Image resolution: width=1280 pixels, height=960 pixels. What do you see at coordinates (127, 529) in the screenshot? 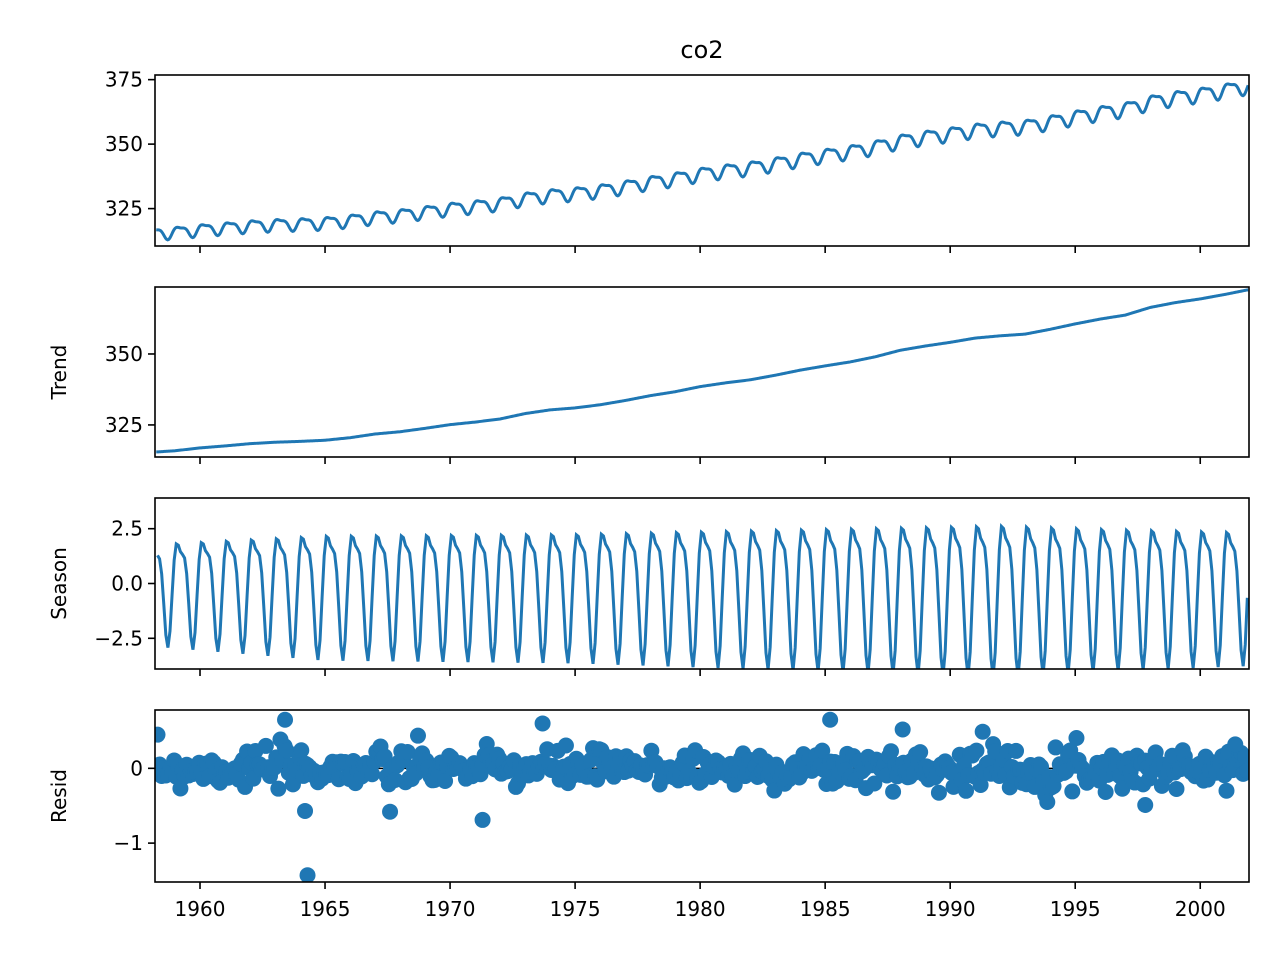
I see `y-tick-label: 2.5` at bounding box center [127, 529].